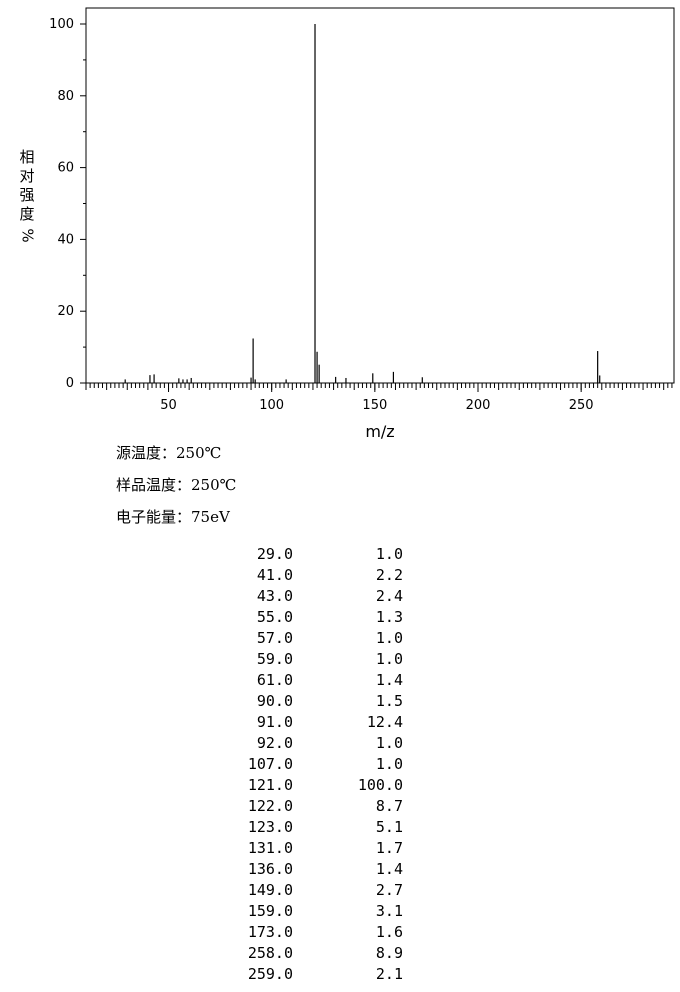 The height and width of the screenshot is (992, 680). What do you see at coordinates (301, 890) in the screenshot?
I see `peak-row: 149.0 2.7` at bounding box center [301, 890].